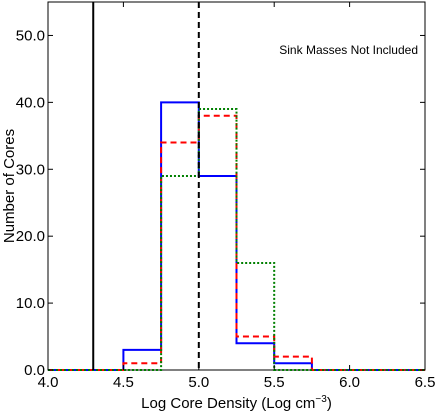  I want to click on x-axis-title-superscript: −3, so click(321, 399).